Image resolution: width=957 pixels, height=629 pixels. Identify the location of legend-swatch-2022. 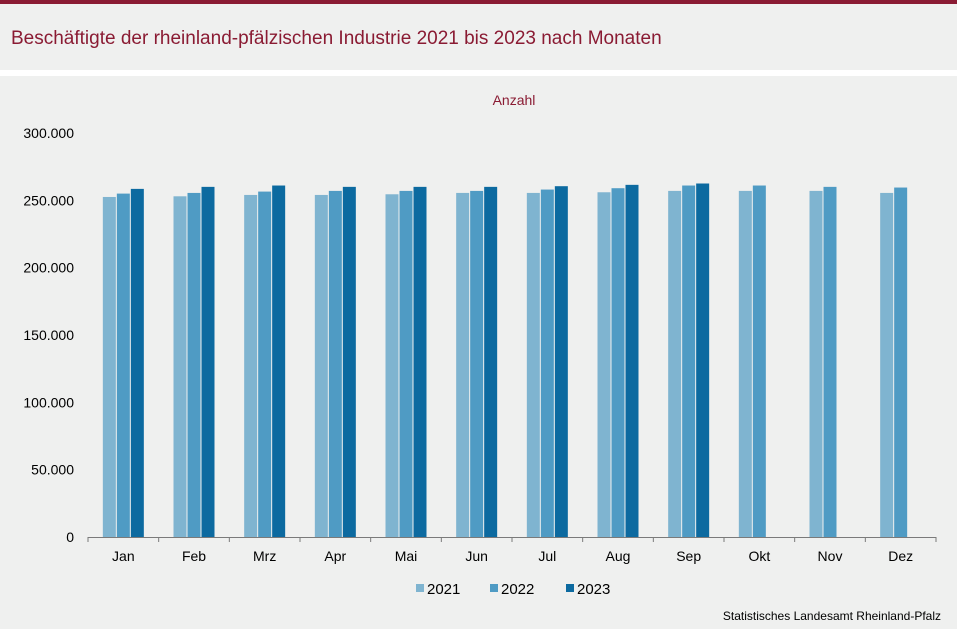
(494, 588).